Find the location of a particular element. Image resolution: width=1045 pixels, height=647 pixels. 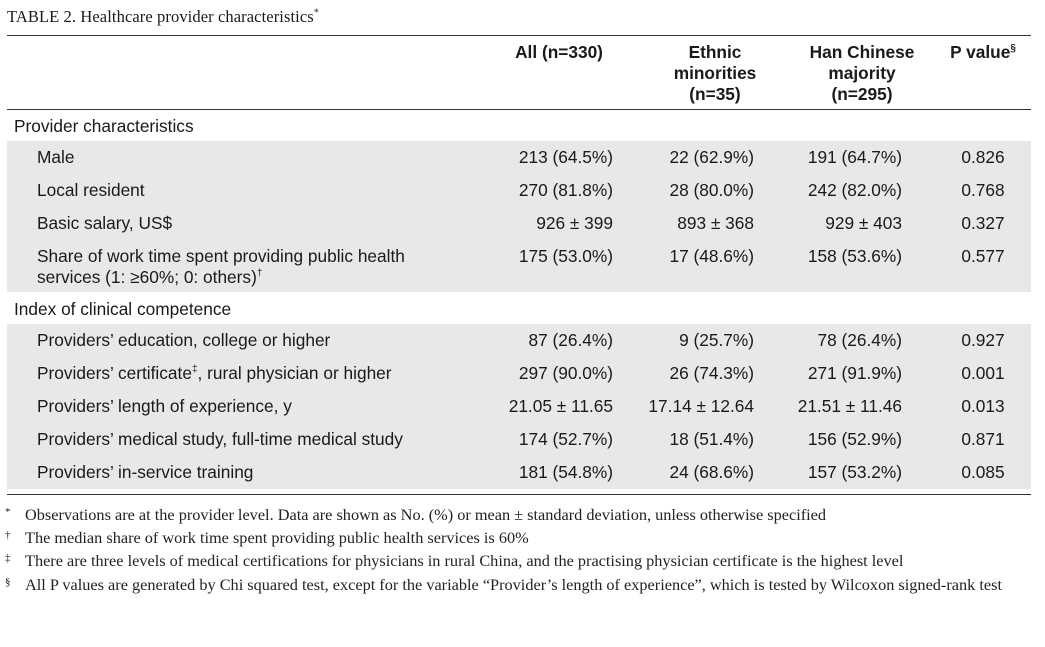

footnote-mark: ‡ is located at coordinates (8, 558).